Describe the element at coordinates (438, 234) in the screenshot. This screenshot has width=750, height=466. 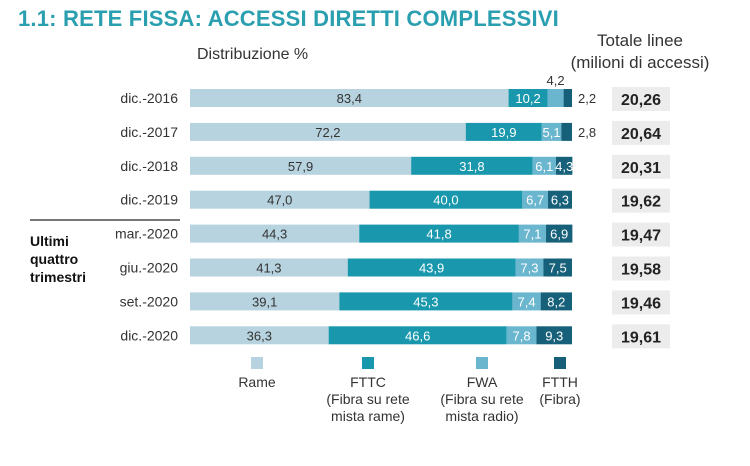
I see `data-label-fttc: 41,8` at that location.